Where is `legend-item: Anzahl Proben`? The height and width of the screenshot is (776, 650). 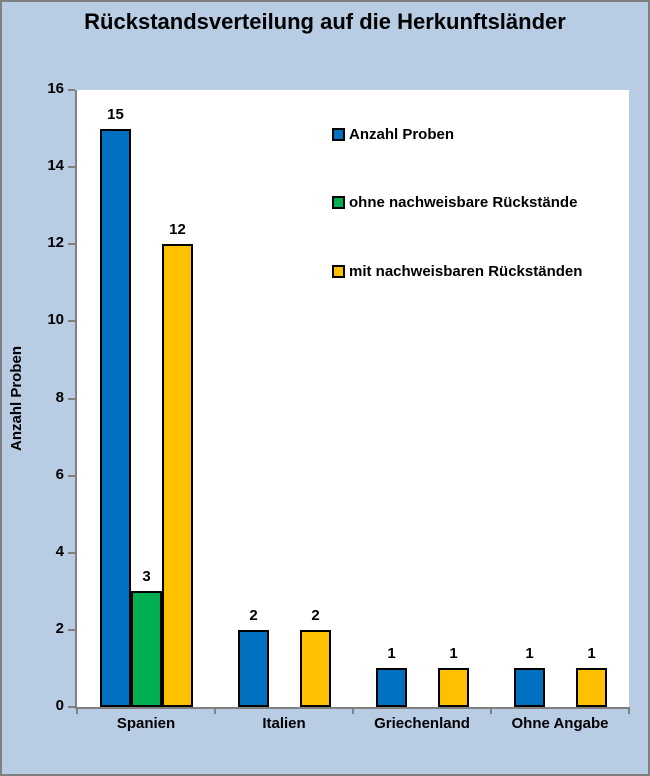 legend-item: Anzahl Proben is located at coordinates (393, 134).